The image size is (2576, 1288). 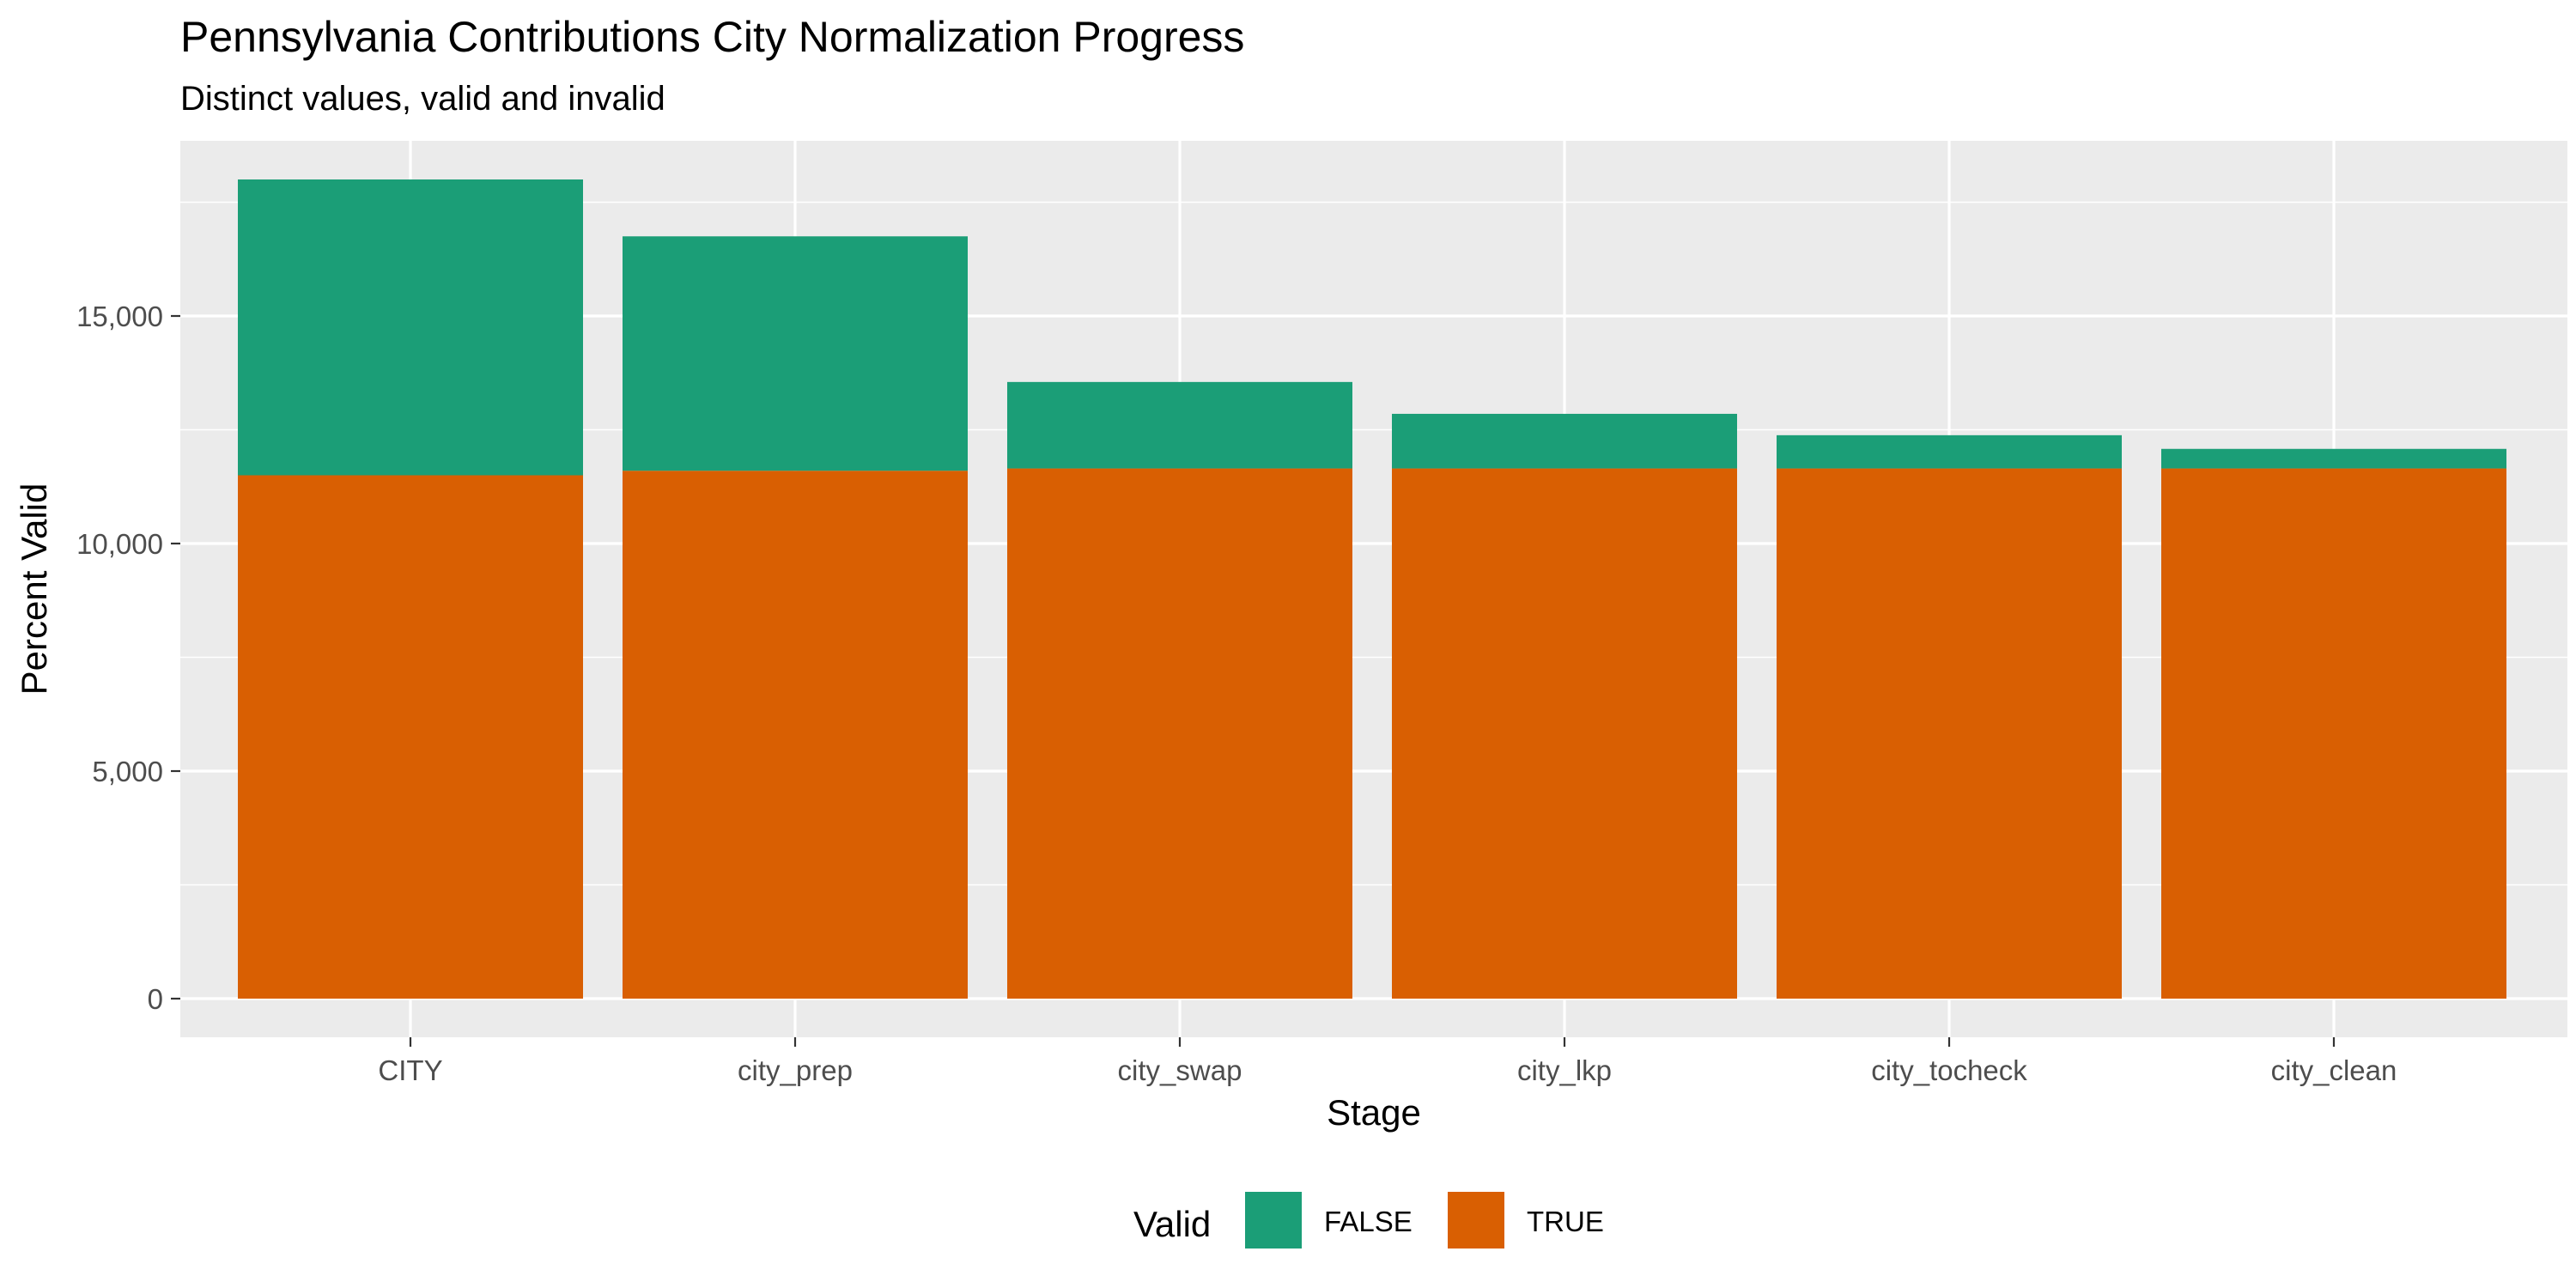 I want to click on chart-subtitle: Distinct values, valid and invalid, so click(x=422, y=99).